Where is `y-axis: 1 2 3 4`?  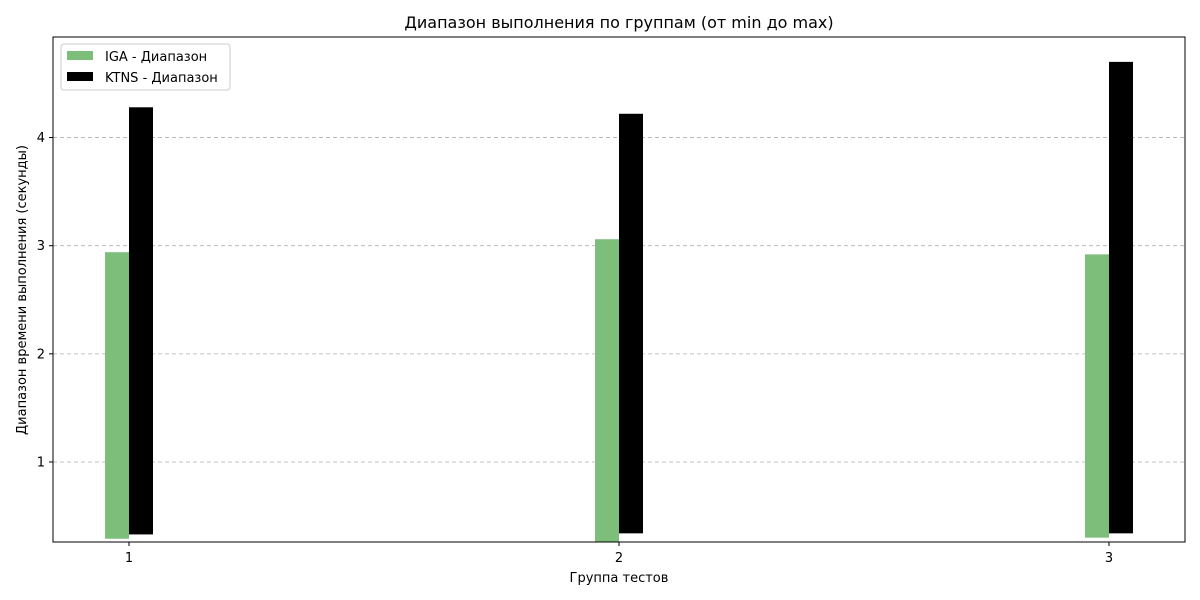
y-axis: 1 2 3 4 is located at coordinates (45, 300).